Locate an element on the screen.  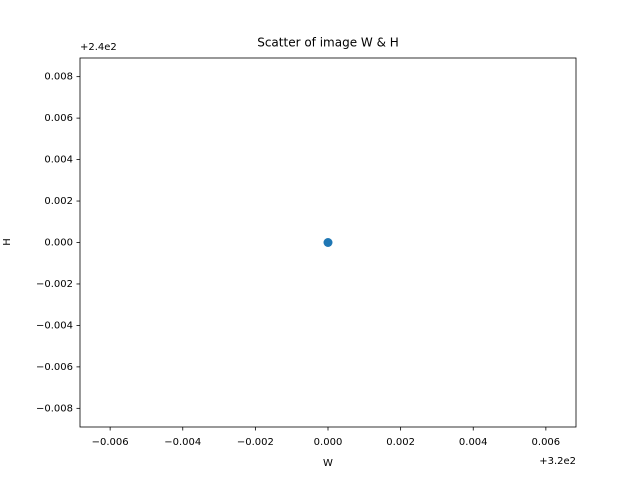
chart-title: Scatter of image W & H is located at coordinates (328, 43).